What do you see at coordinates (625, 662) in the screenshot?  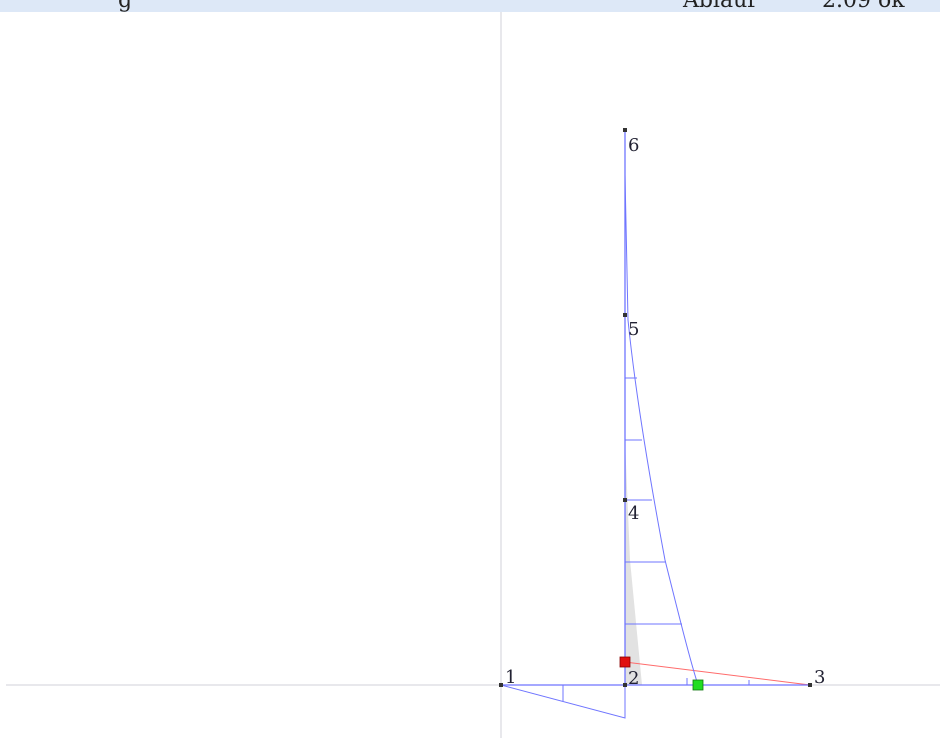 I see `red-handle` at bounding box center [625, 662].